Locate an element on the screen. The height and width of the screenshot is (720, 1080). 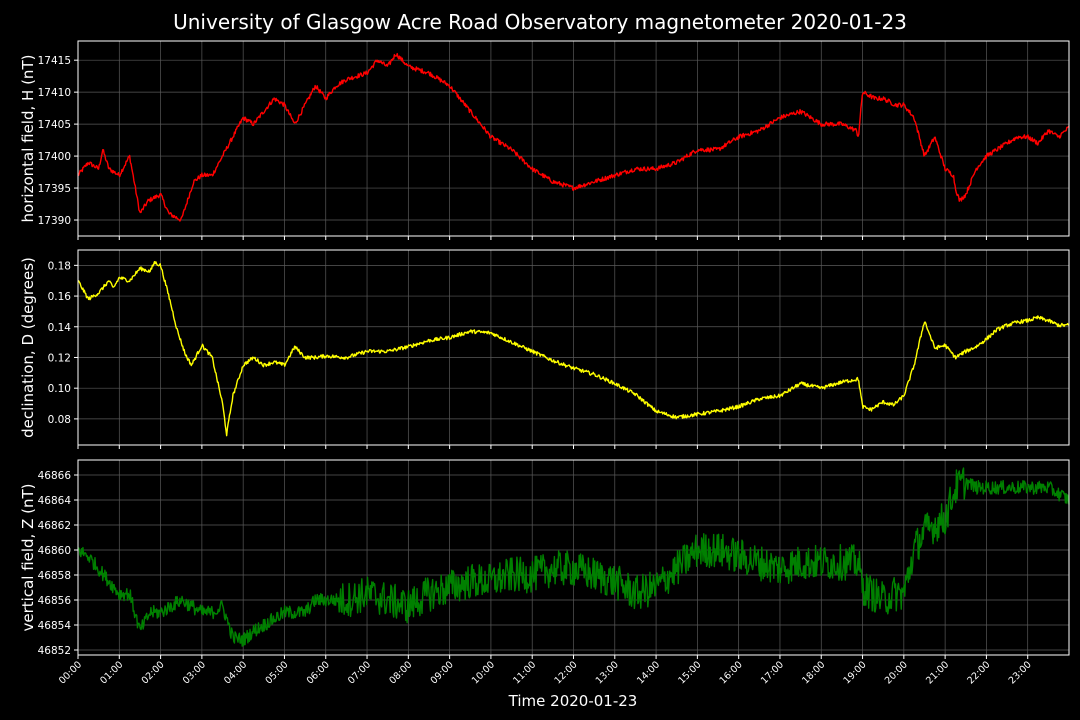
x-tick-label: 01:00 is located at coordinates (111, 672).